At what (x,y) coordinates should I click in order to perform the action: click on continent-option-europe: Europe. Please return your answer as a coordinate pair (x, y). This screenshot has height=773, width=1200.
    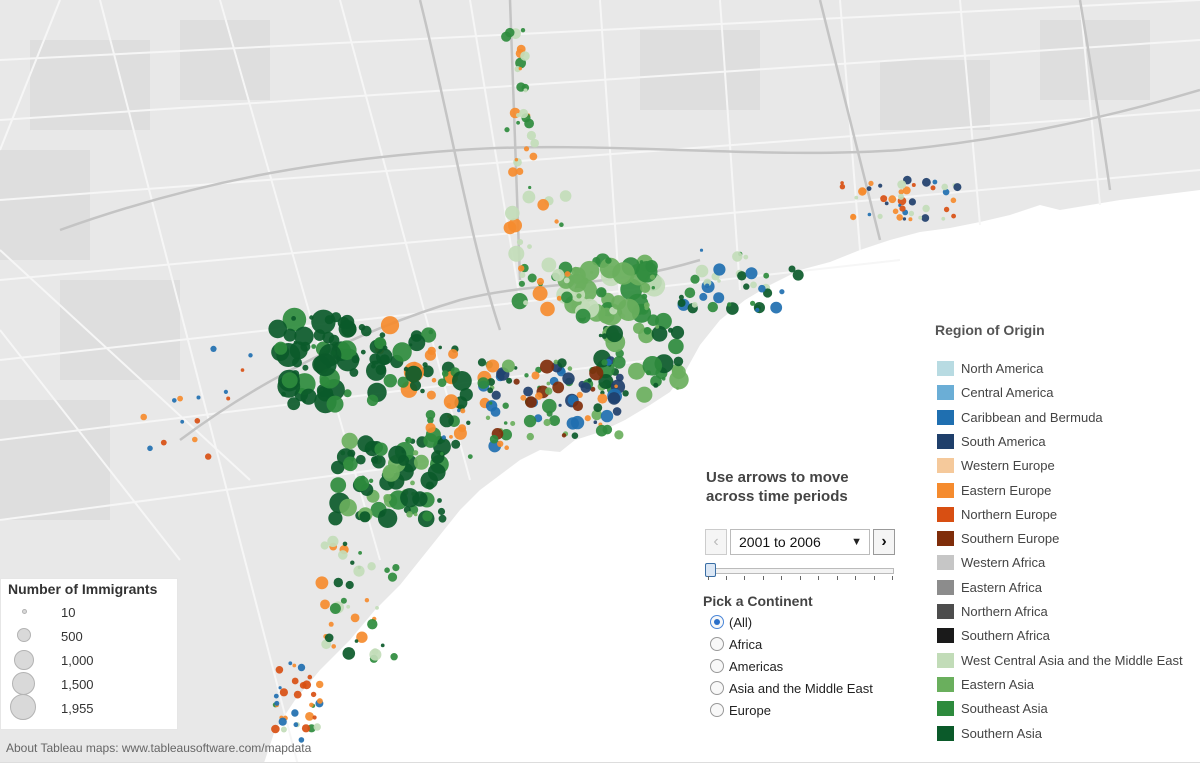
    Looking at the image, I should click on (802, 711).